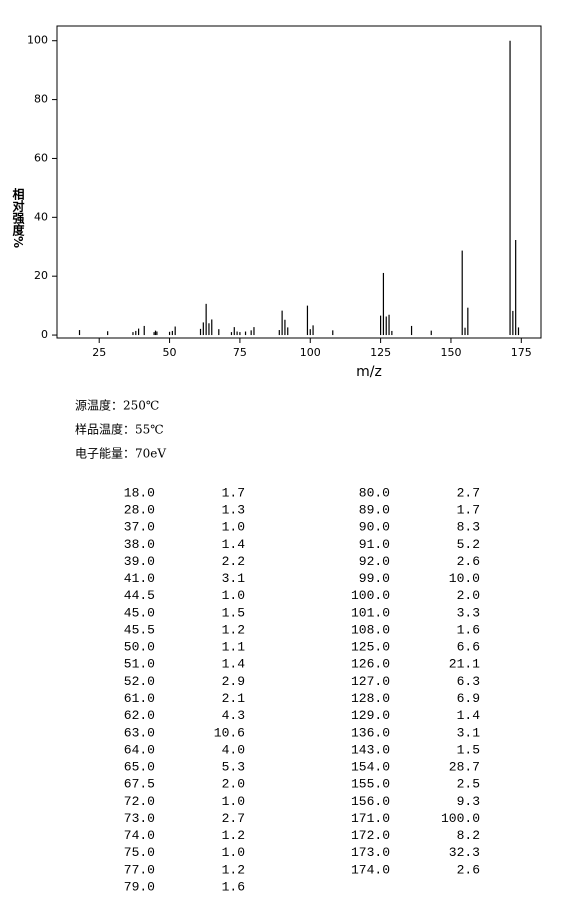 This screenshot has height=910, width=570. Describe the element at coordinates (233, 681) in the screenshot. I see `intensity: 2.9` at that location.